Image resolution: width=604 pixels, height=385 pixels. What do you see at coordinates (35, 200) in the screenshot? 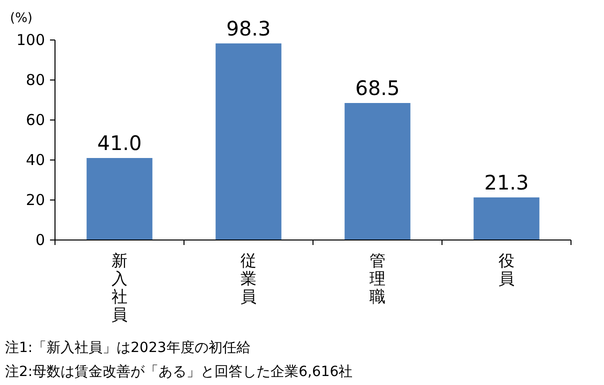
I see `y-tick-label: 20` at bounding box center [35, 200].